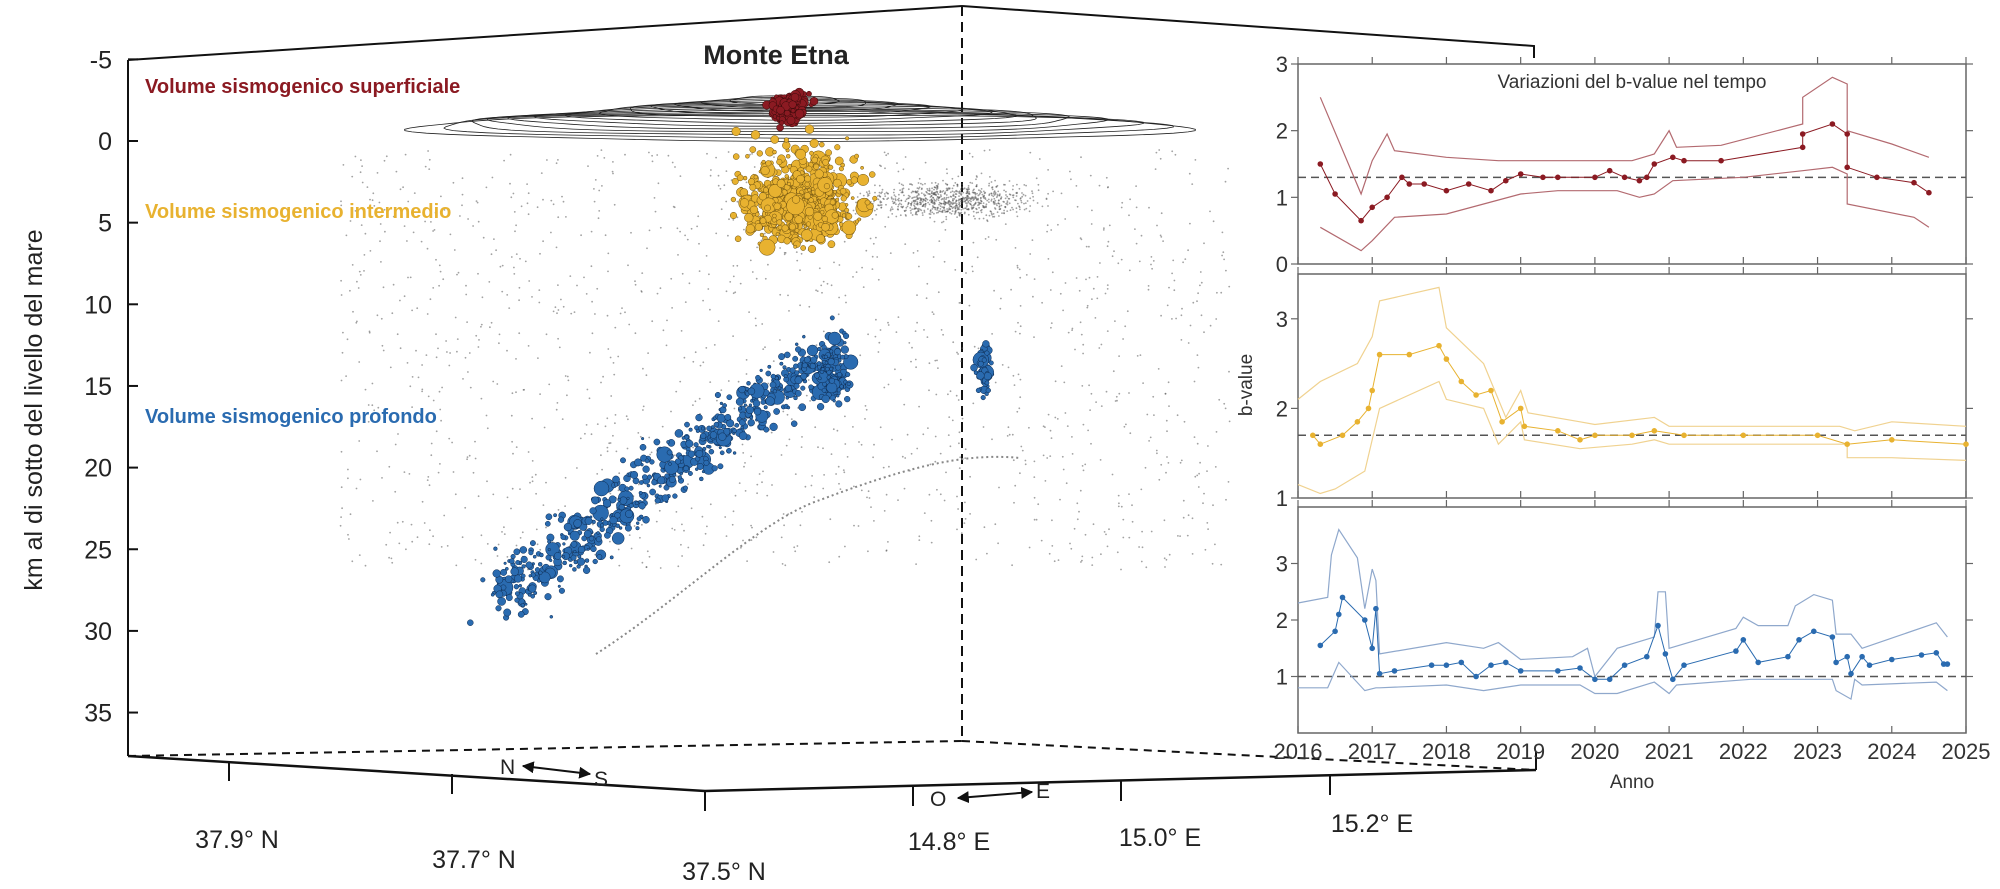  I want to click on topography-contour, so click(791, 107).